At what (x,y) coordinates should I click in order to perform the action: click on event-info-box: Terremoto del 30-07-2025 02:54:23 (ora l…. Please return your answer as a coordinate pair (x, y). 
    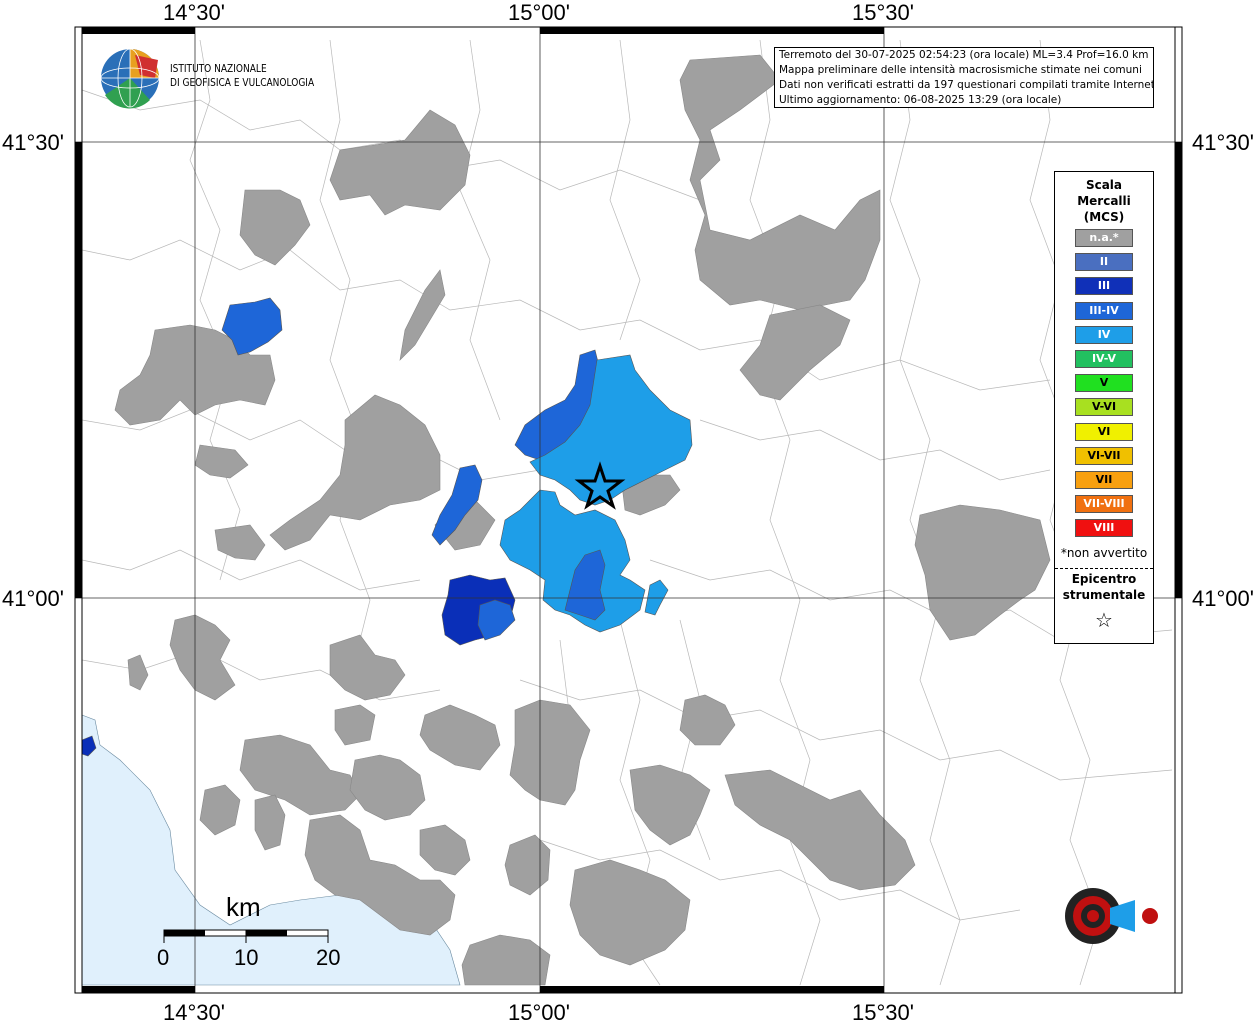
    Looking at the image, I should click on (964, 77).